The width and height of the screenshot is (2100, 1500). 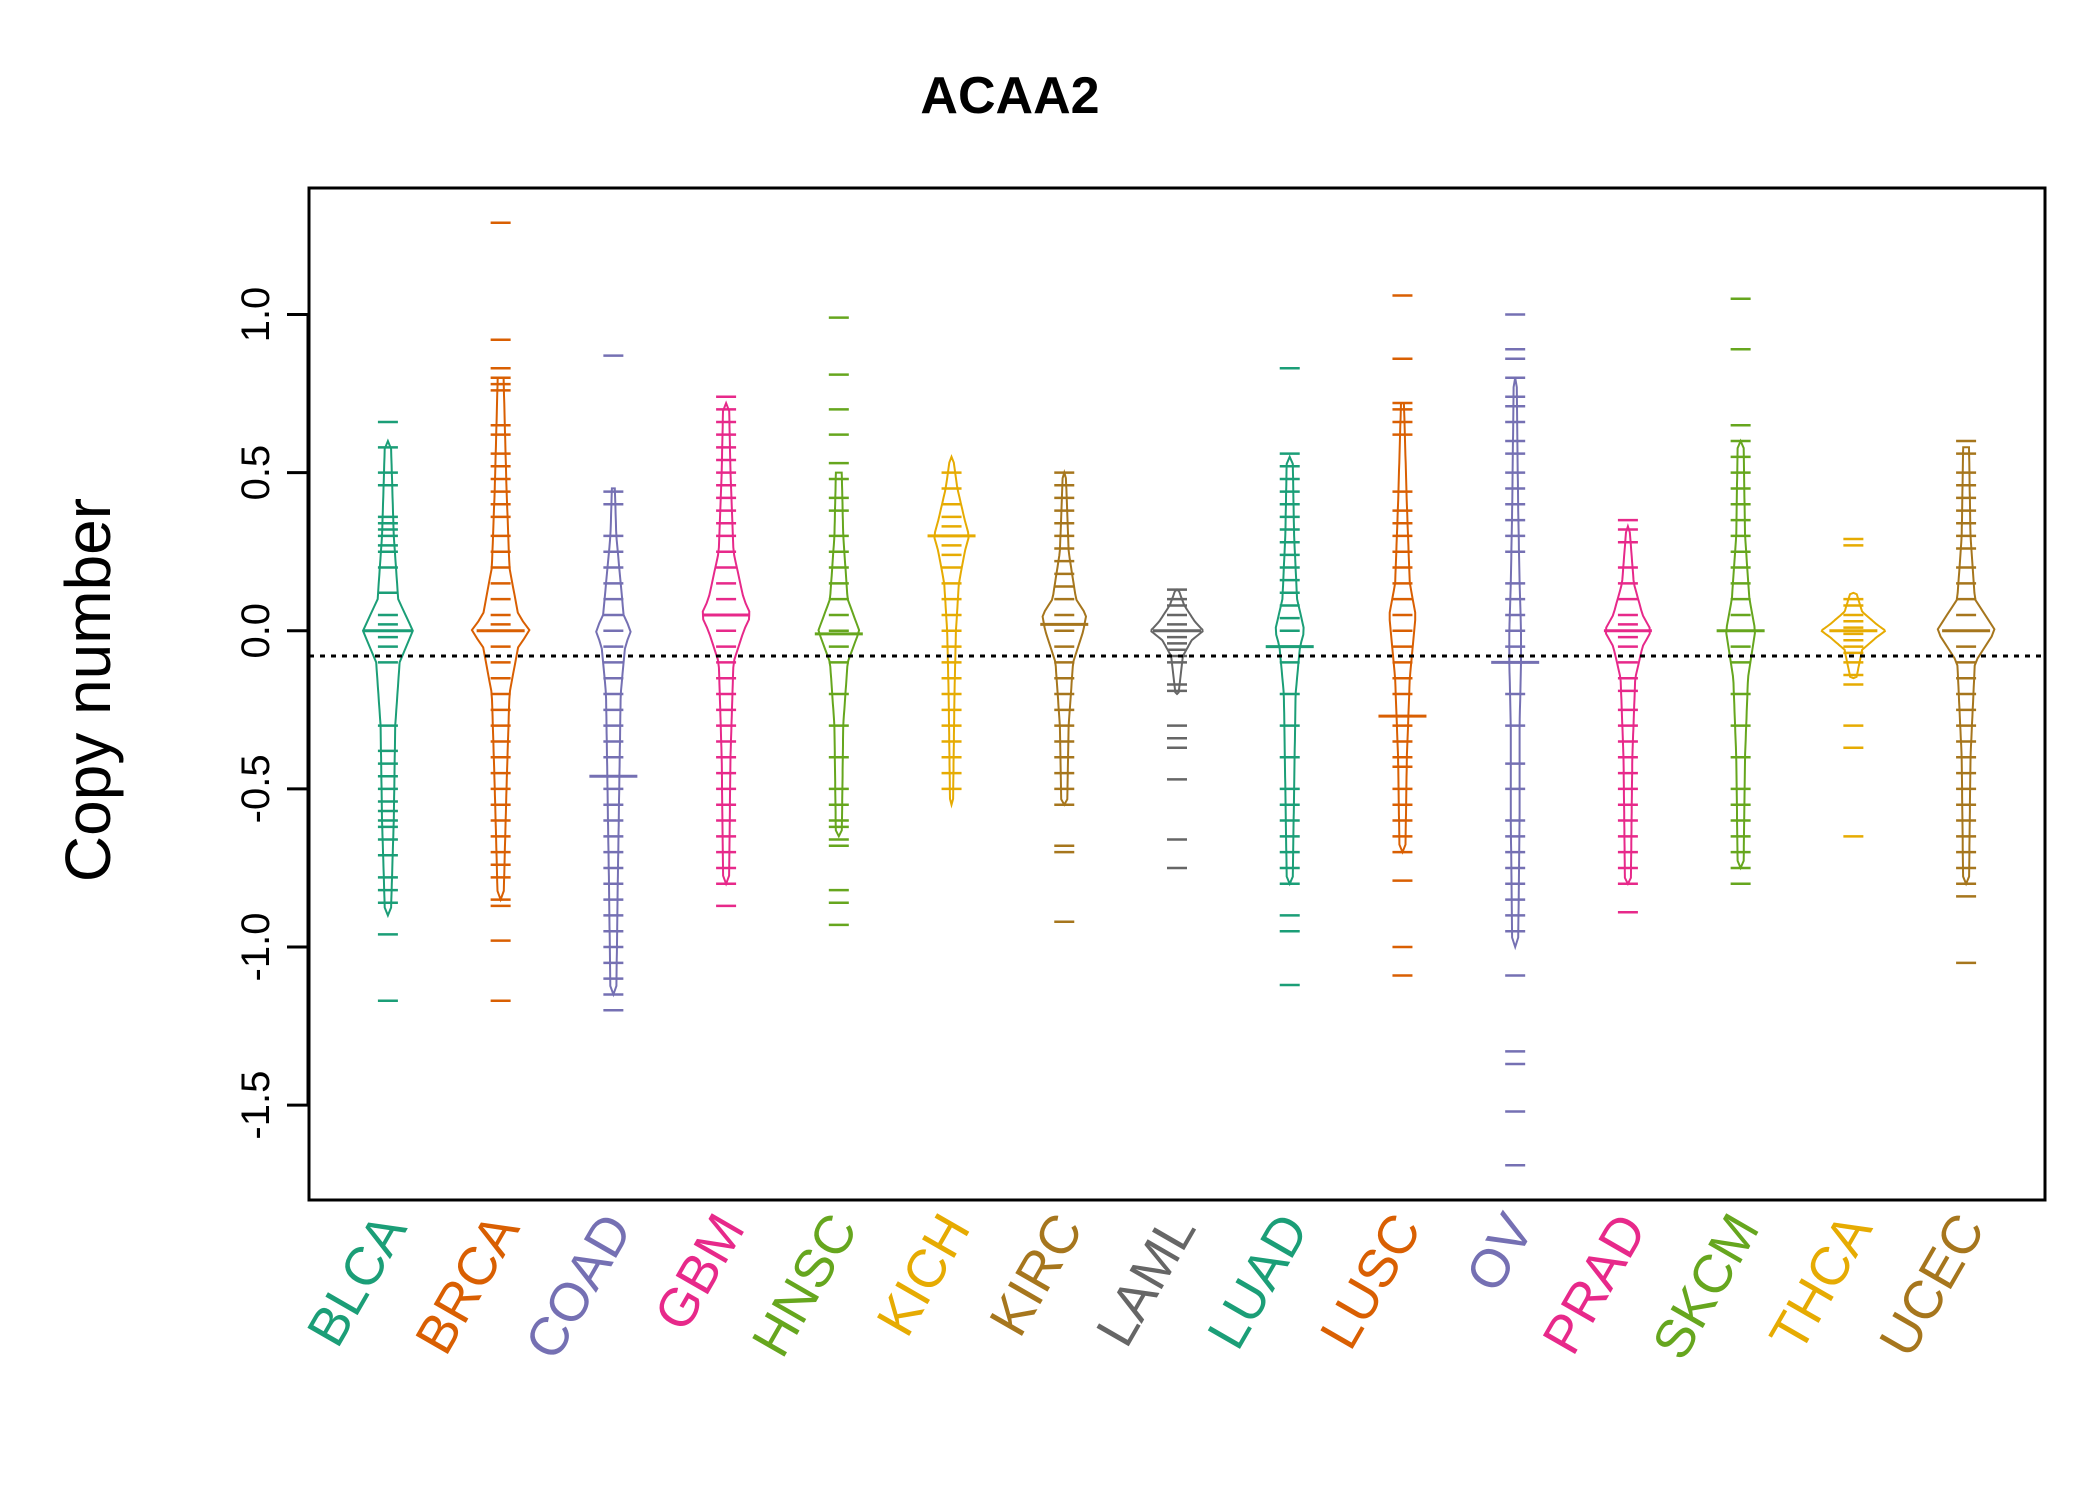 I want to click on y-tick-label: -1.5, so click(x=256, y=1105).